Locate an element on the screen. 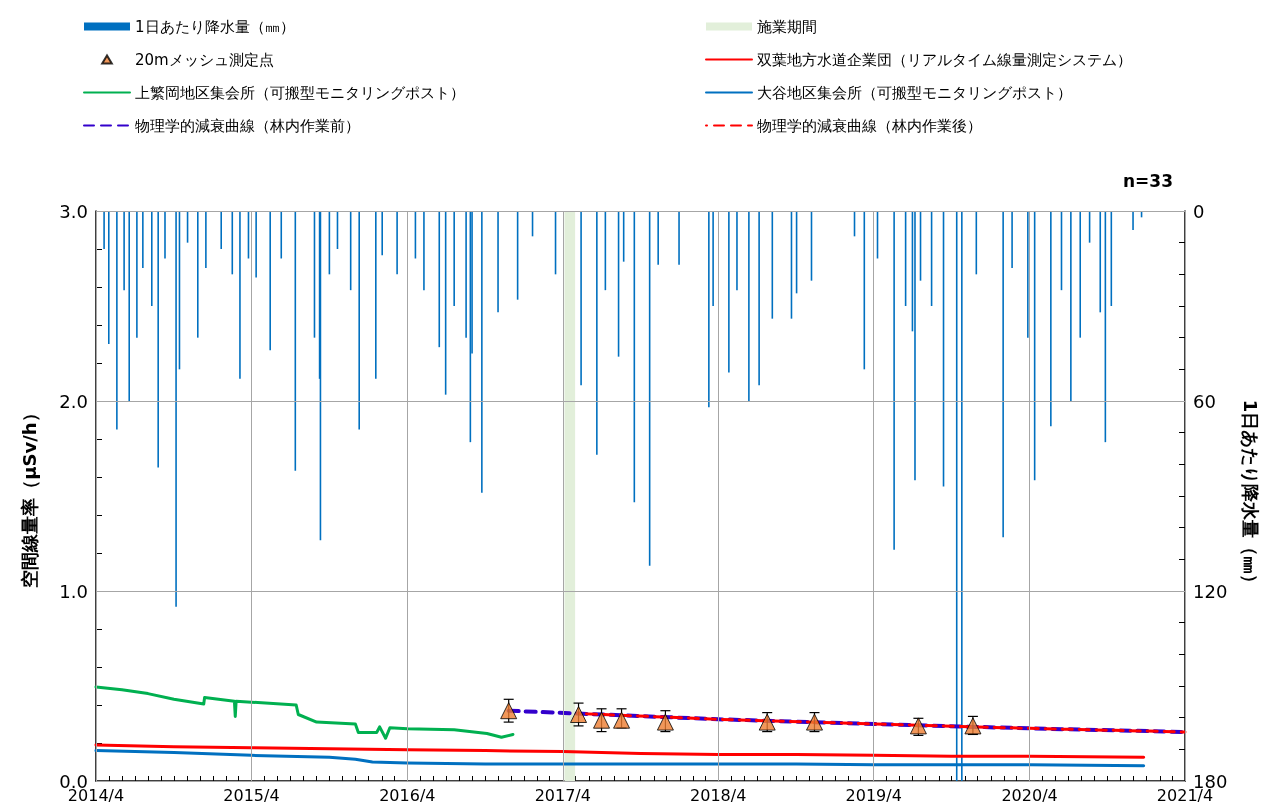 The image size is (1277, 812). legend-label: 物理学的減衰曲線（林内作業後） is located at coordinates (869, 125).